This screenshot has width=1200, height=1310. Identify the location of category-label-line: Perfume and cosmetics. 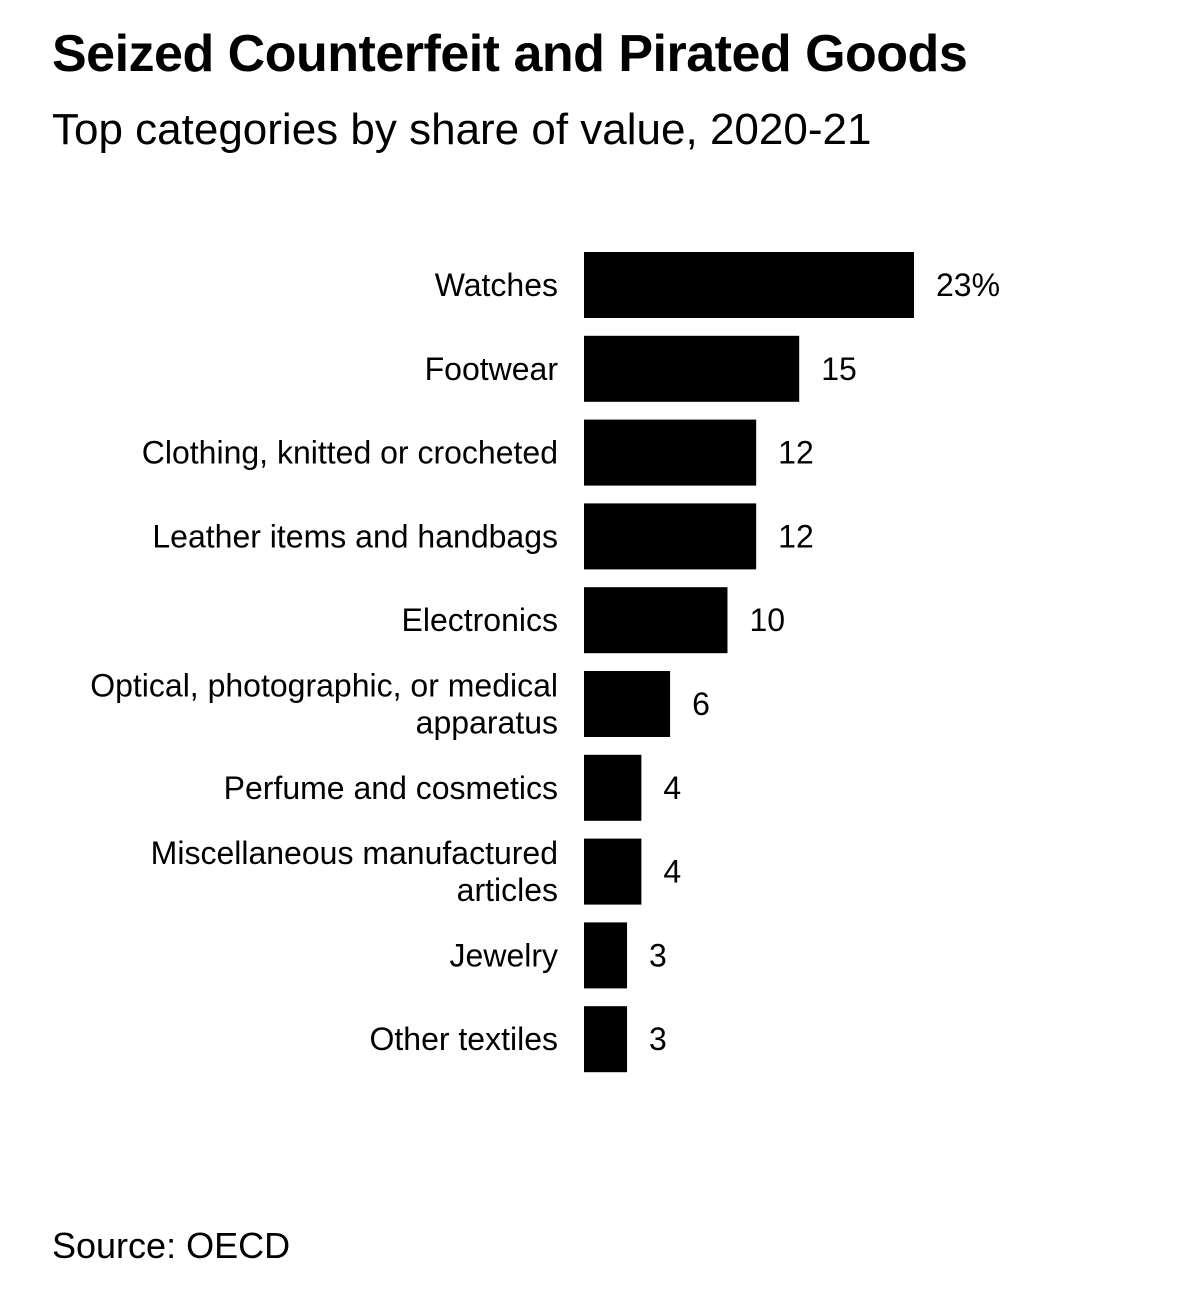
(391, 788).